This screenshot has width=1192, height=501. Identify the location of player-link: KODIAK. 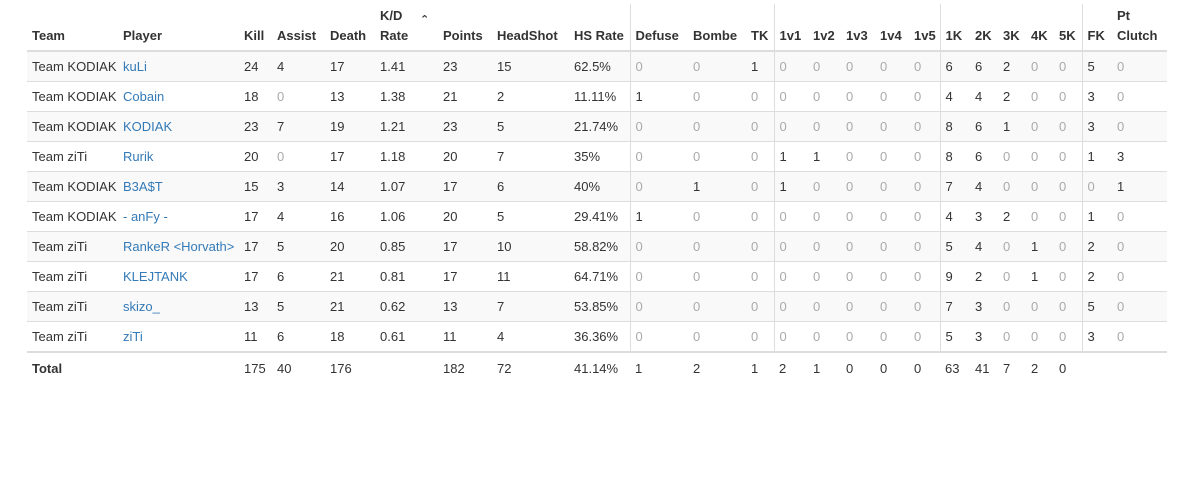
(148, 126).